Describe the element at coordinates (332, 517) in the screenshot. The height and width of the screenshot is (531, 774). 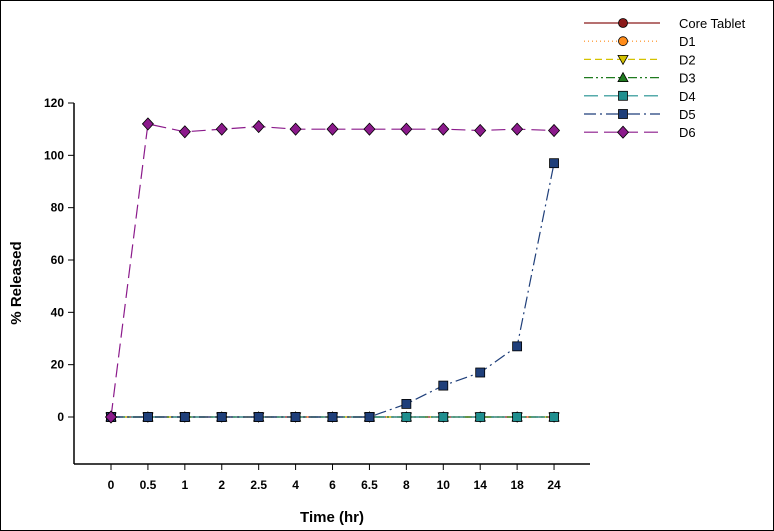
I see `x-axis-label: Time (hr)` at that location.